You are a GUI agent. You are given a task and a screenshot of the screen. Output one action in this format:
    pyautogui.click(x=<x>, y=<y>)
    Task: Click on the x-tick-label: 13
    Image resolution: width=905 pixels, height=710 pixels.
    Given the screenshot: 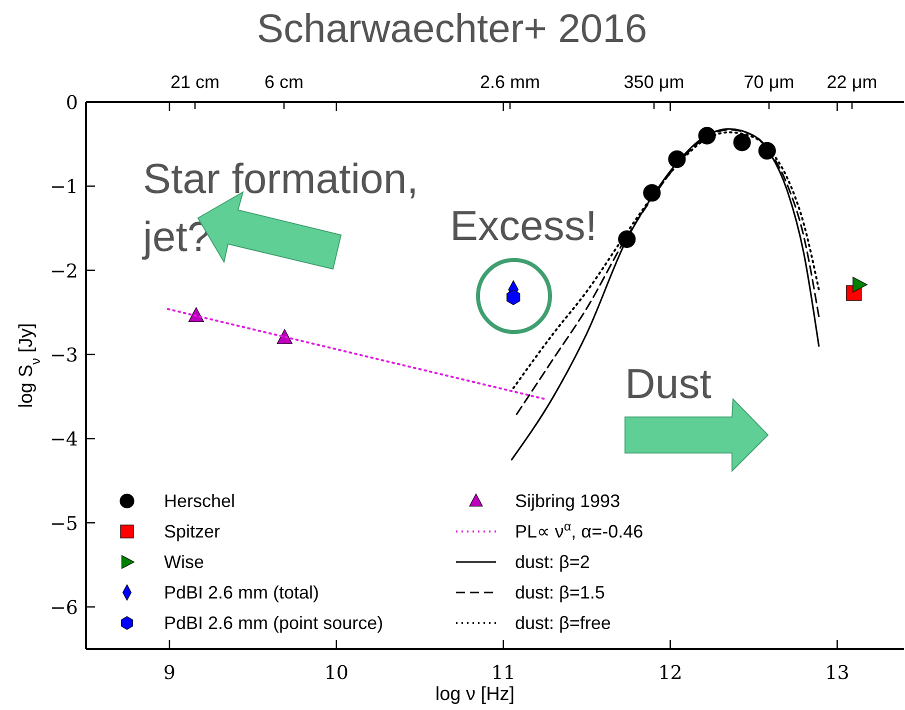 What is the action you would take?
    pyautogui.click(x=837, y=673)
    